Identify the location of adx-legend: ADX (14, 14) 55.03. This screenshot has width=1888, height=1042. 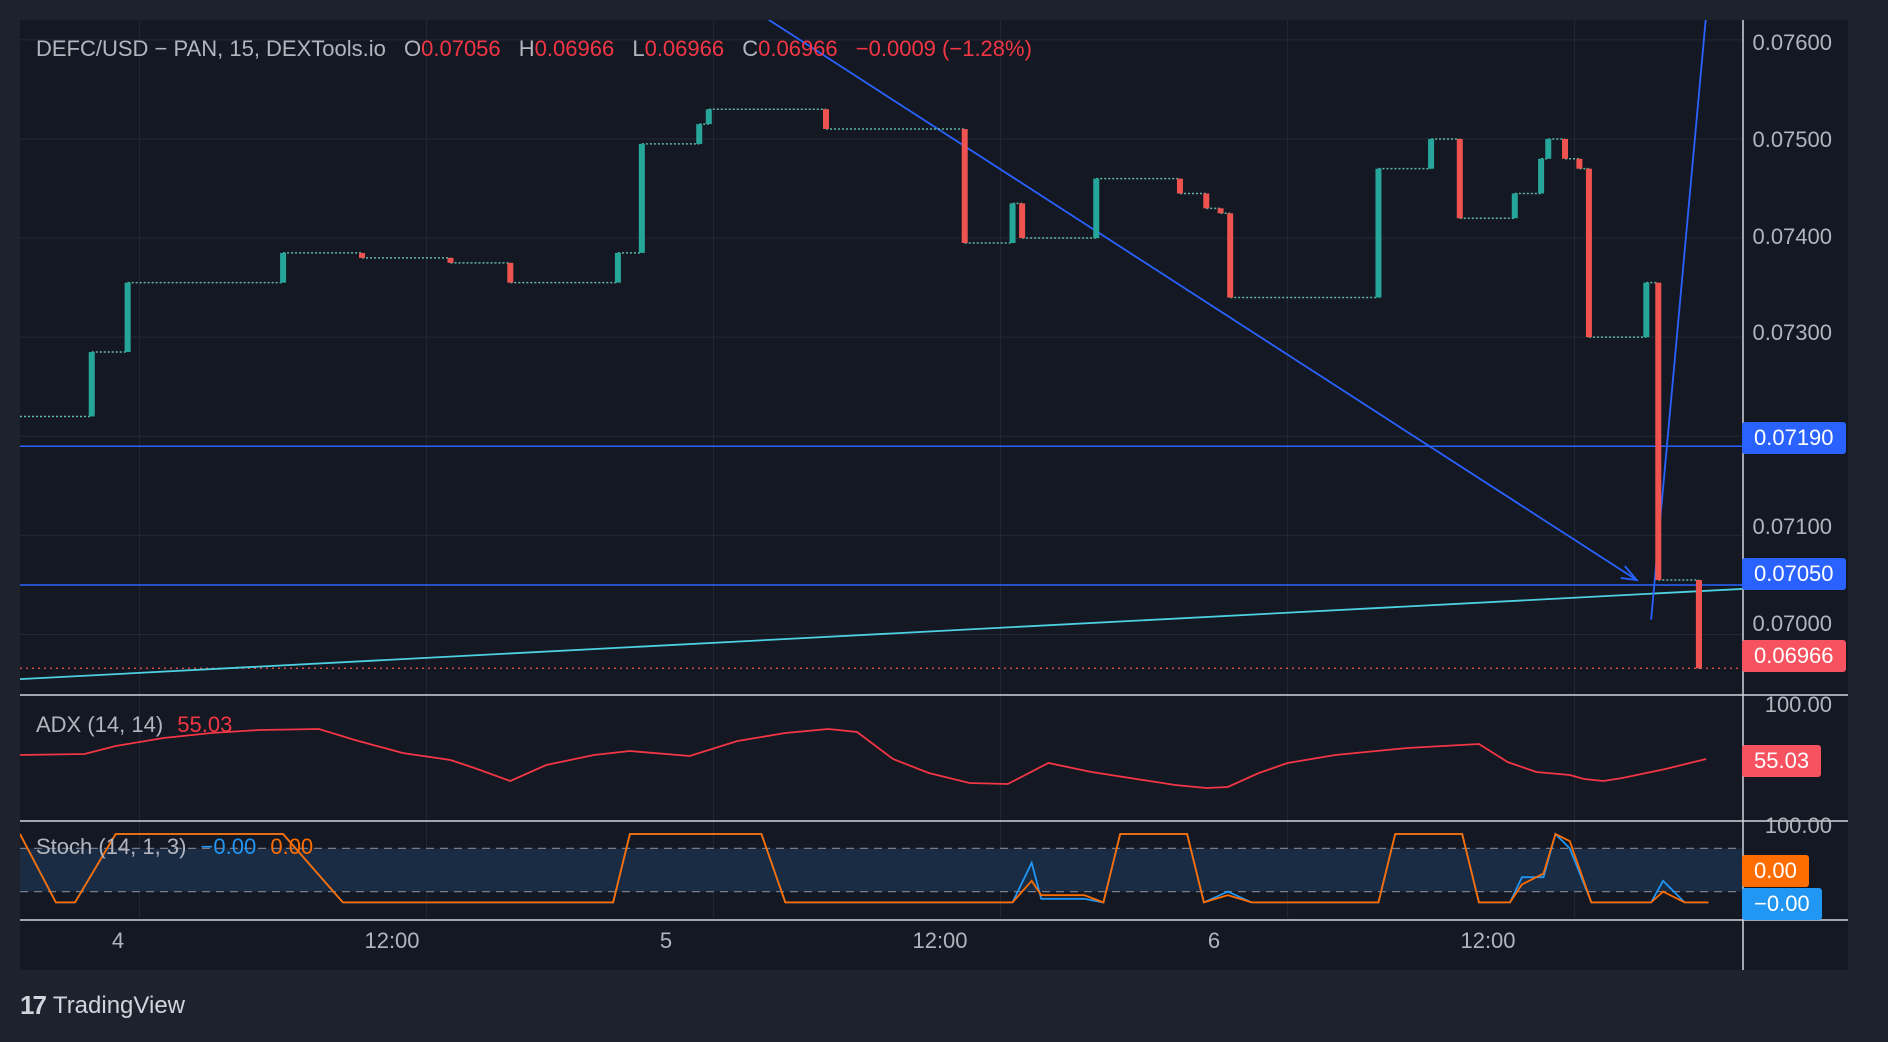
(134, 725).